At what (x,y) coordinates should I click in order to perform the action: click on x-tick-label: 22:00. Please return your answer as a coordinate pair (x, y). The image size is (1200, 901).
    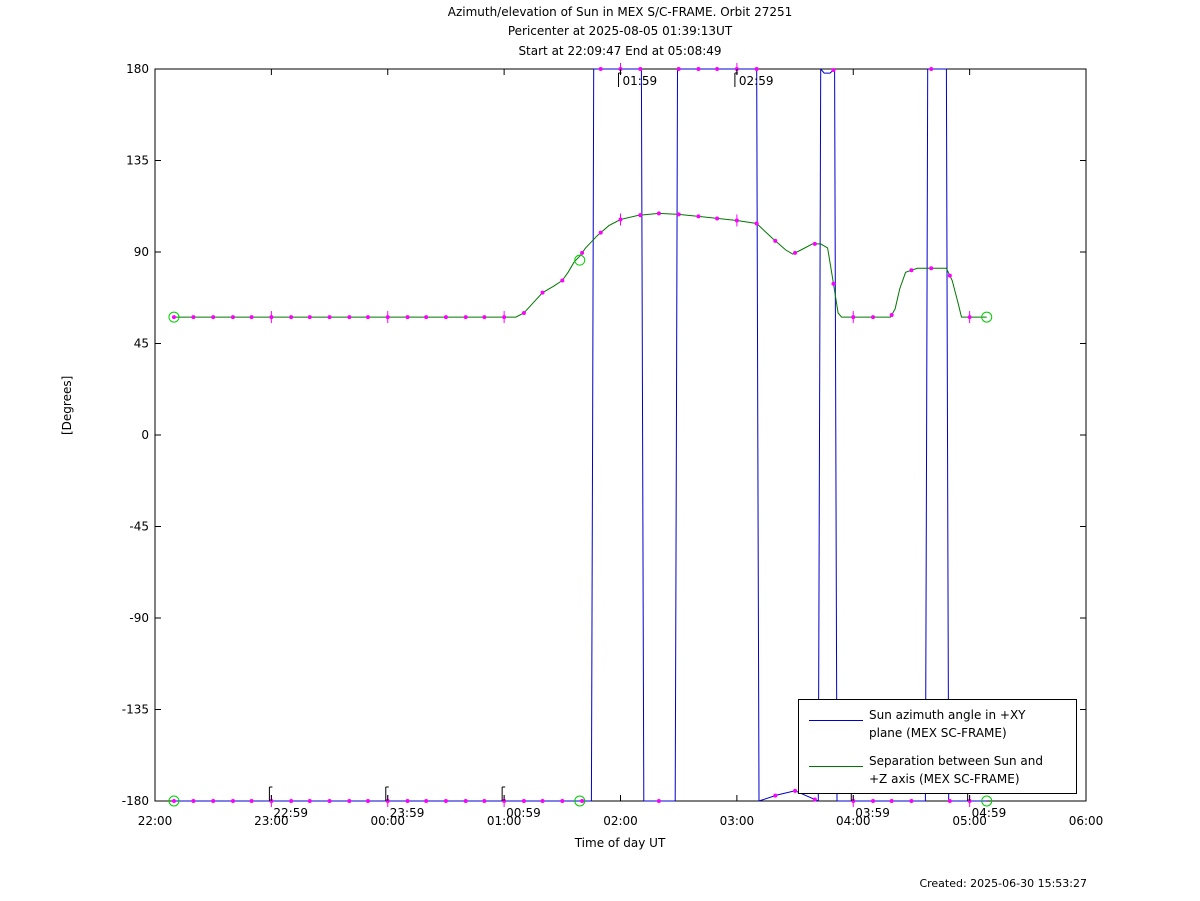
    Looking at the image, I should click on (155, 821).